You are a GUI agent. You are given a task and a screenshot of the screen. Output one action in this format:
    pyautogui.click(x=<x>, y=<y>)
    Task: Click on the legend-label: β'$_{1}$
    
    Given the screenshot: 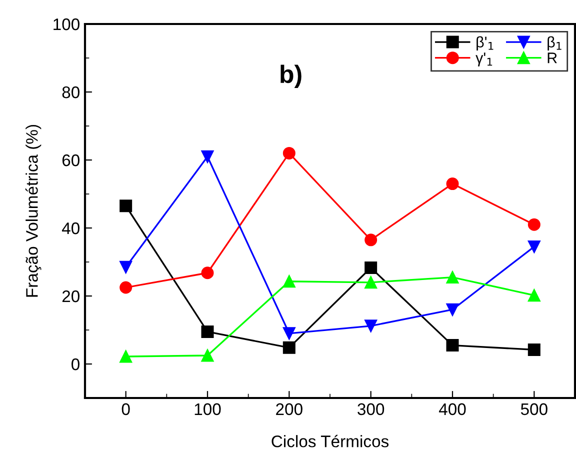 What is the action you would take?
    pyautogui.click(x=485, y=43)
    